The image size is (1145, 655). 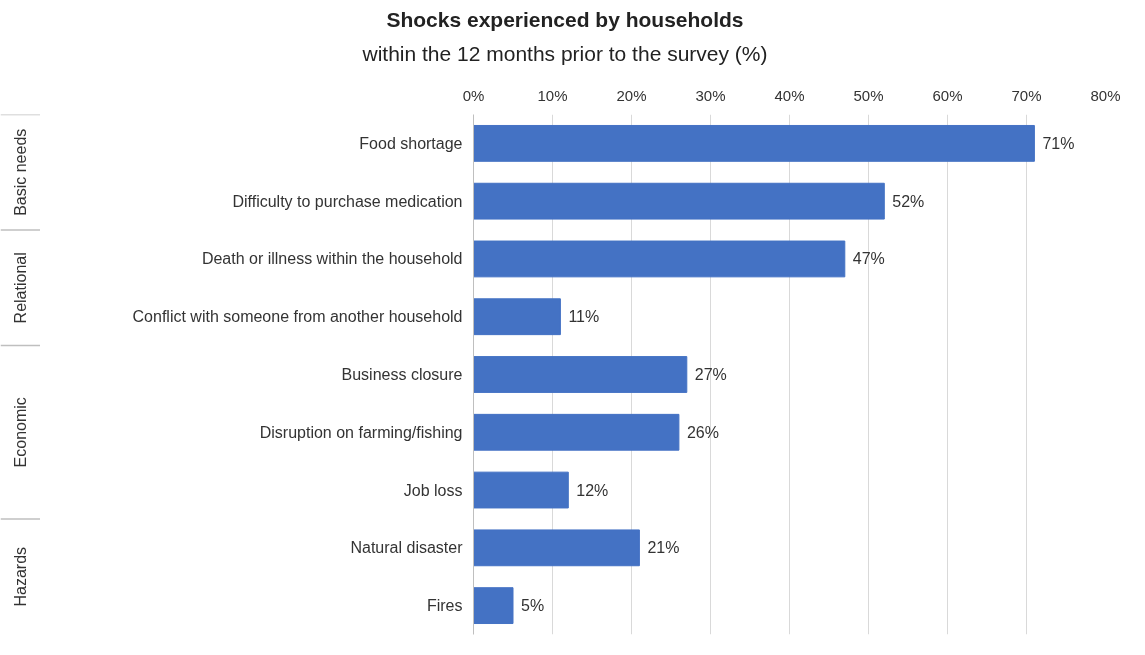 What do you see at coordinates (908, 201) in the screenshot?
I see `data-label: 52%` at bounding box center [908, 201].